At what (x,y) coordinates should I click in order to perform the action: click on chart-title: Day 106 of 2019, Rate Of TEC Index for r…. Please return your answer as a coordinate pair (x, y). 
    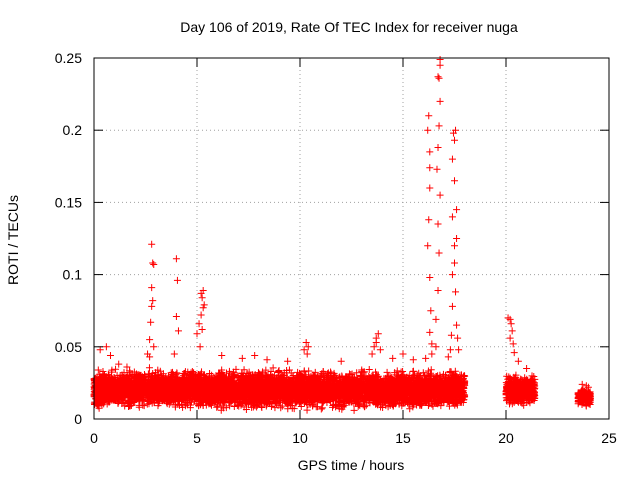
    Looking at the image, I should click on (349, 27).